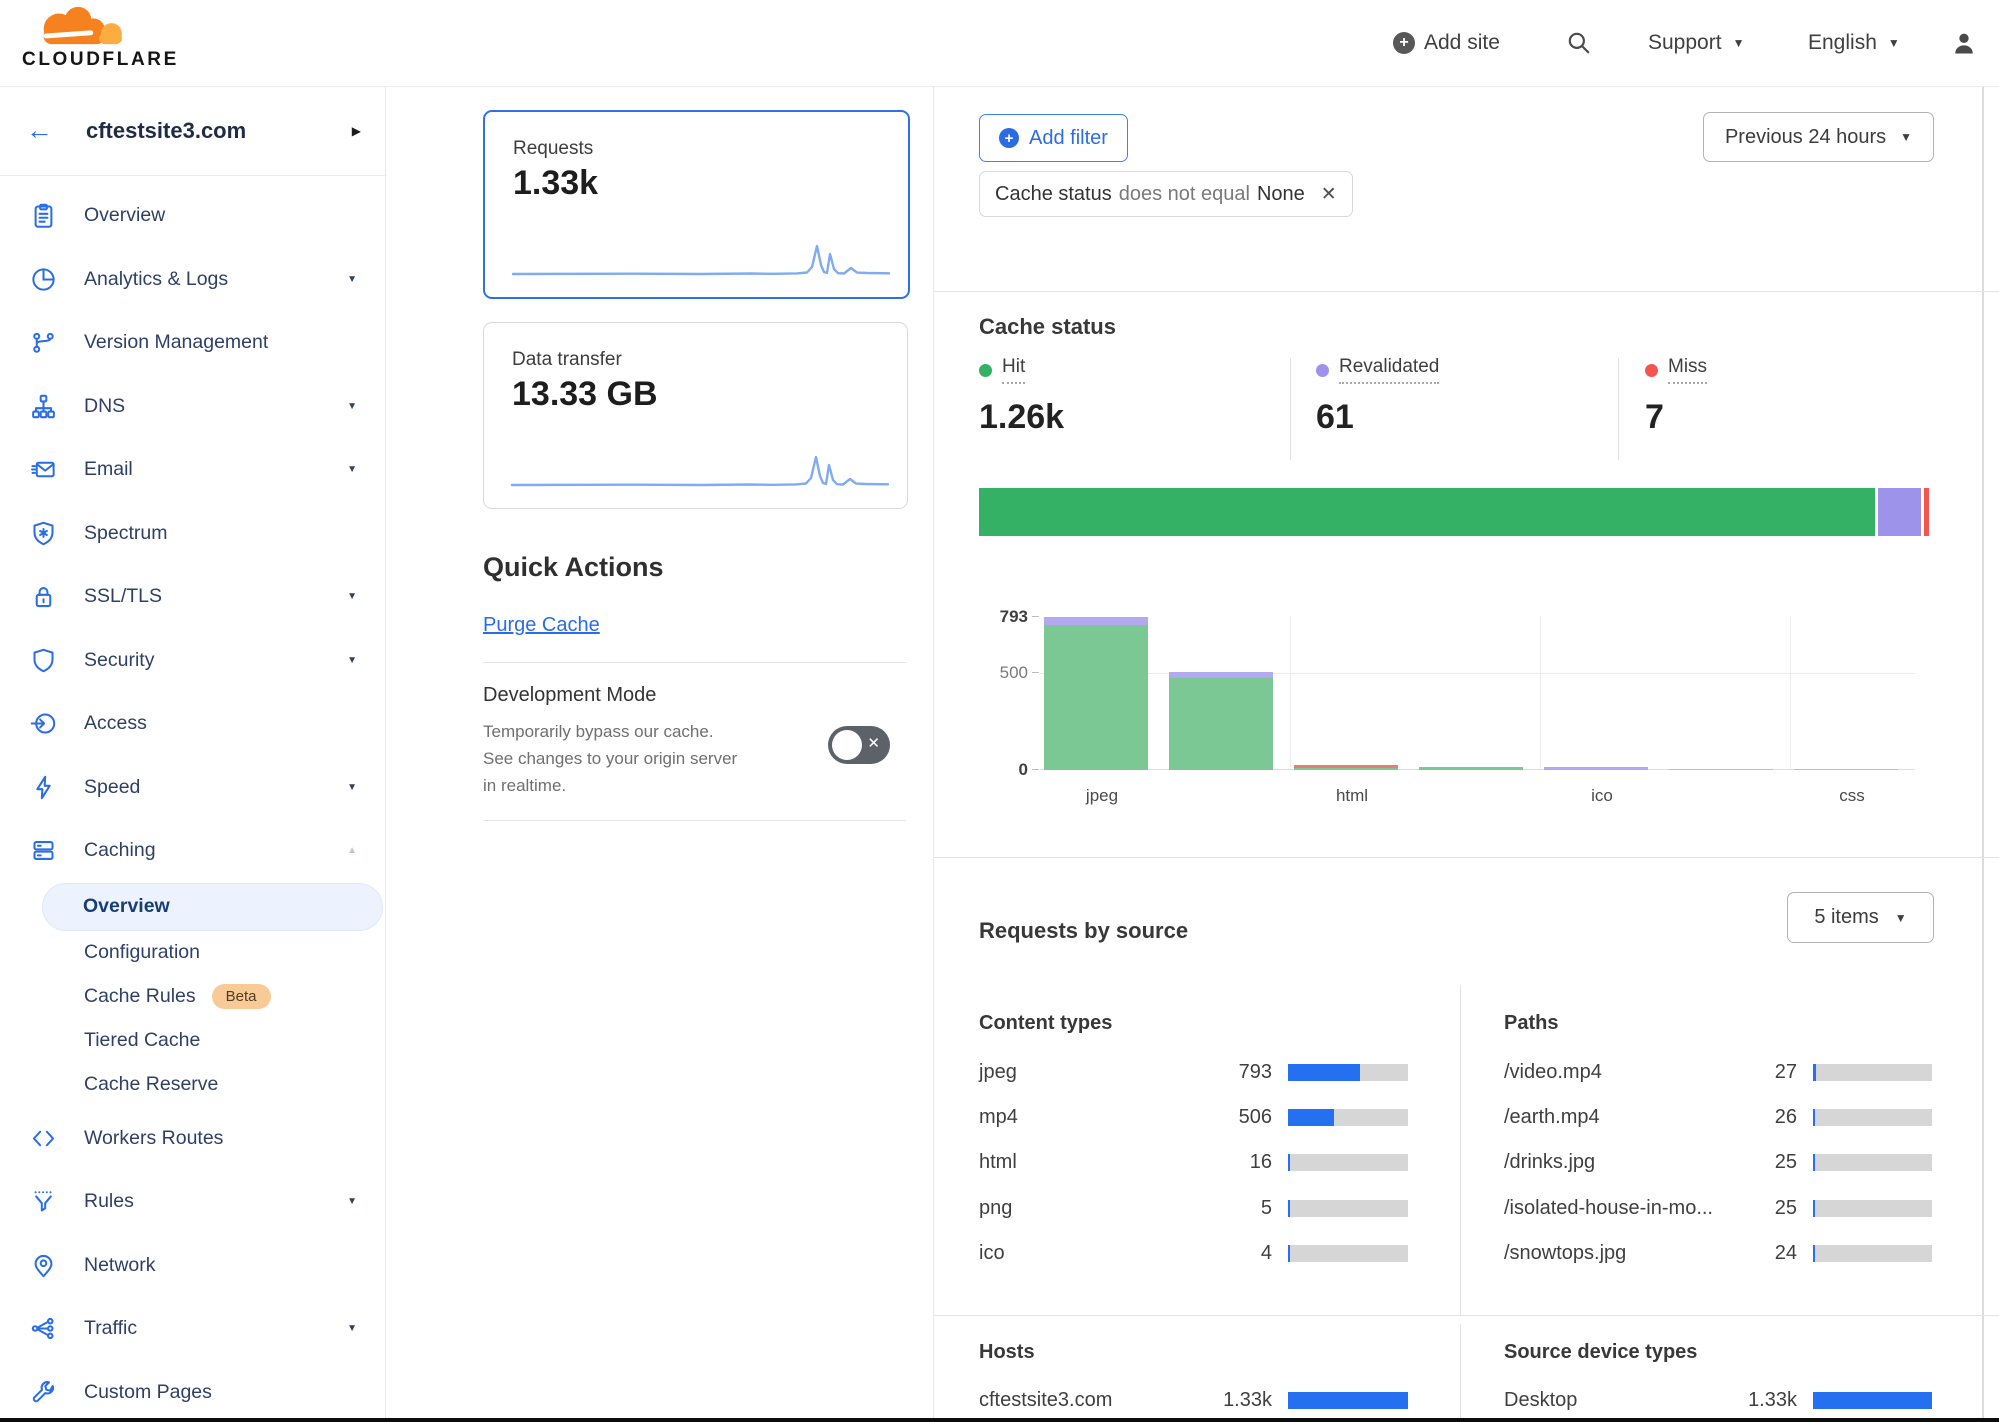 The height and width of the screenshot is (1422, 1999). Describe the element at coordinates (1696, 42) in the screenshot. I see `support-menu: Support ▼` at that location.